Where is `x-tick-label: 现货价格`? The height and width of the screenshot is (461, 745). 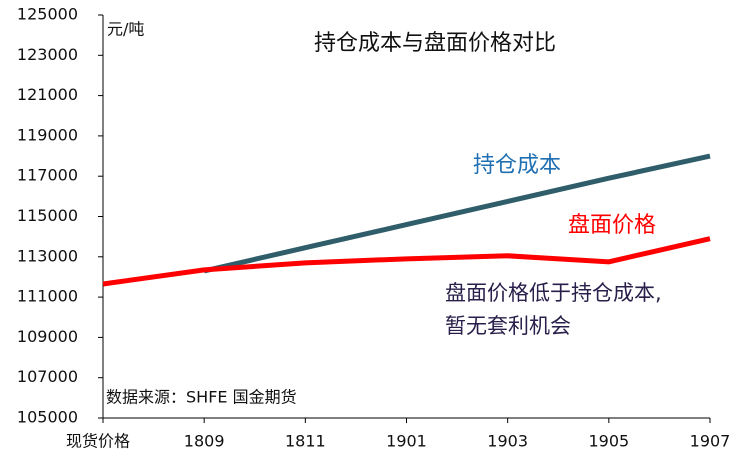
x-tick-label: 现货价格 is located at coordinates (98, 441).